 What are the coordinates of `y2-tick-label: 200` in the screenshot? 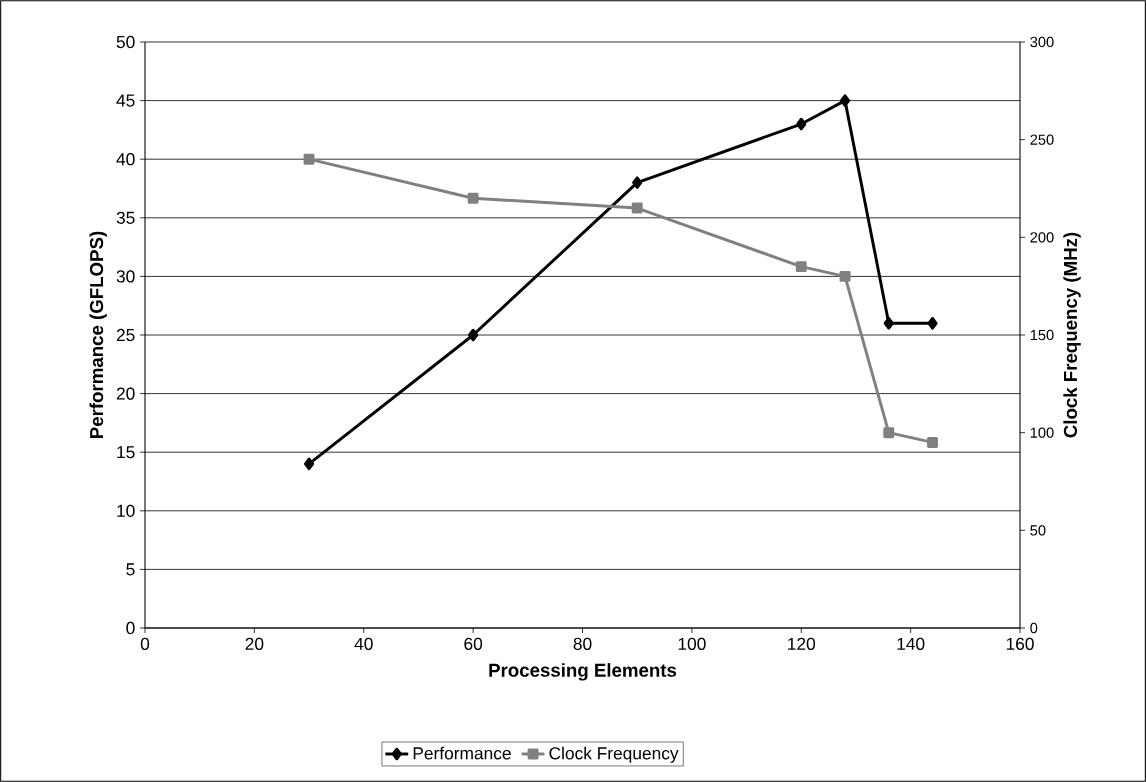 It's located at (1042, 237).